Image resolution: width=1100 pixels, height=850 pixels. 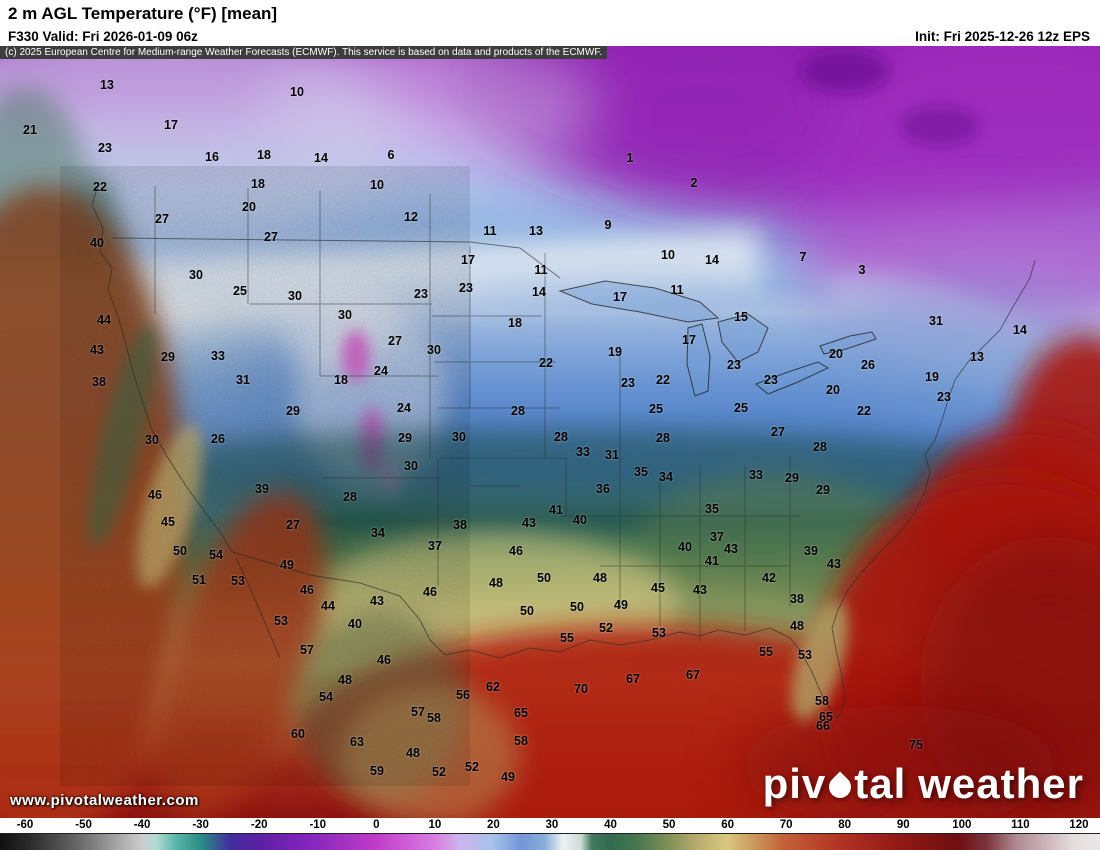 What do you see at coordinates (143, 13) in the screenshot?
I see `page-title: 2 m AGL Temperature (°F) [mean]` at bounding box center [143, 13].